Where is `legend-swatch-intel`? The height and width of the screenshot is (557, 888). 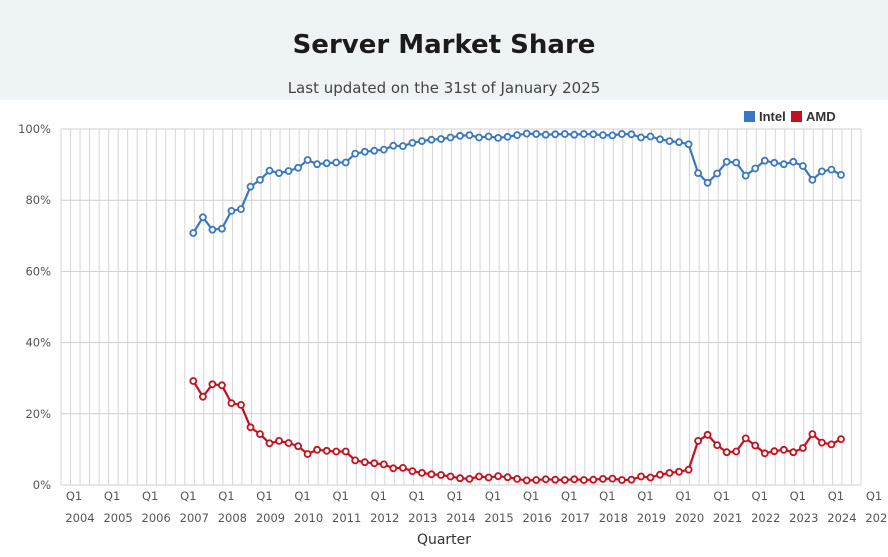 legend-swatch-intel is located at coordinates (749, 116).